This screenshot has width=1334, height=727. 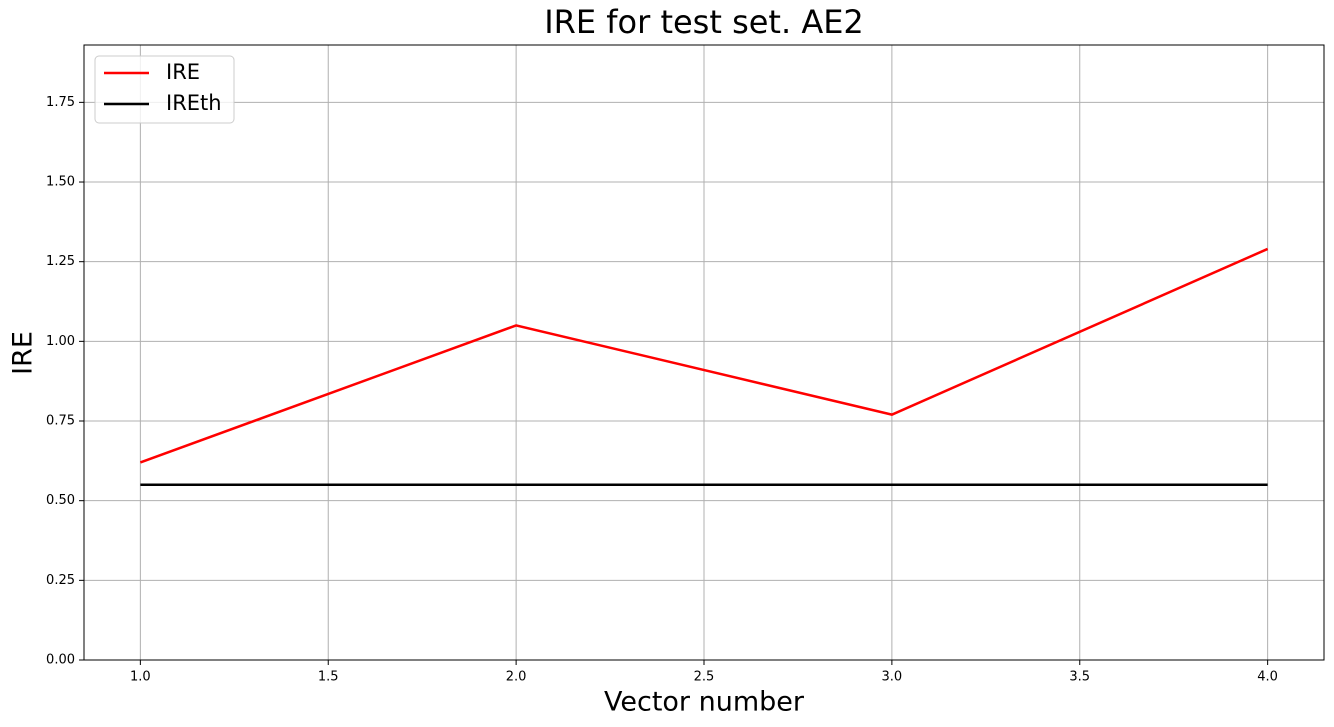 What do you see at coordinates (60, 341) in the screenshot?
I see `y-tick-label: 1.00` at bounding box center [60, 341].